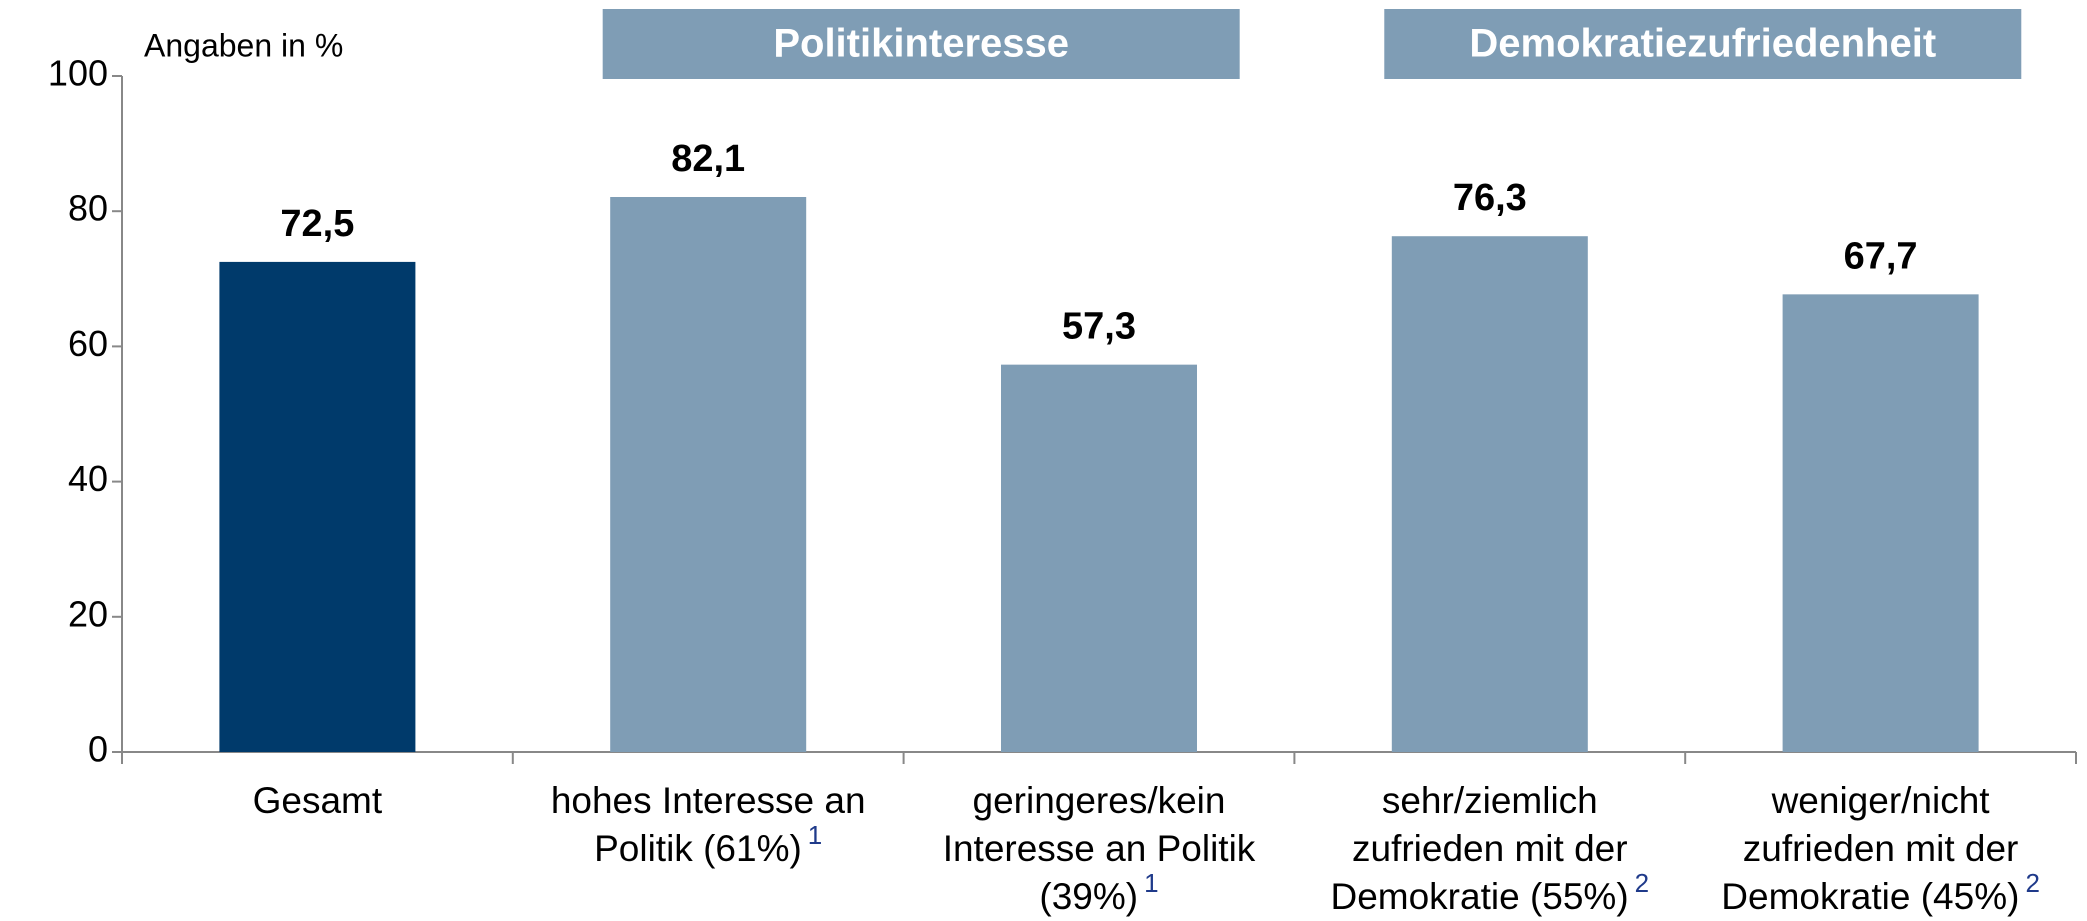 The height and width of the screenshot is (921, 2087). Describe the element at coordinates (317, 224) in the screenshot. I see `value-label: 72,5` at that location.